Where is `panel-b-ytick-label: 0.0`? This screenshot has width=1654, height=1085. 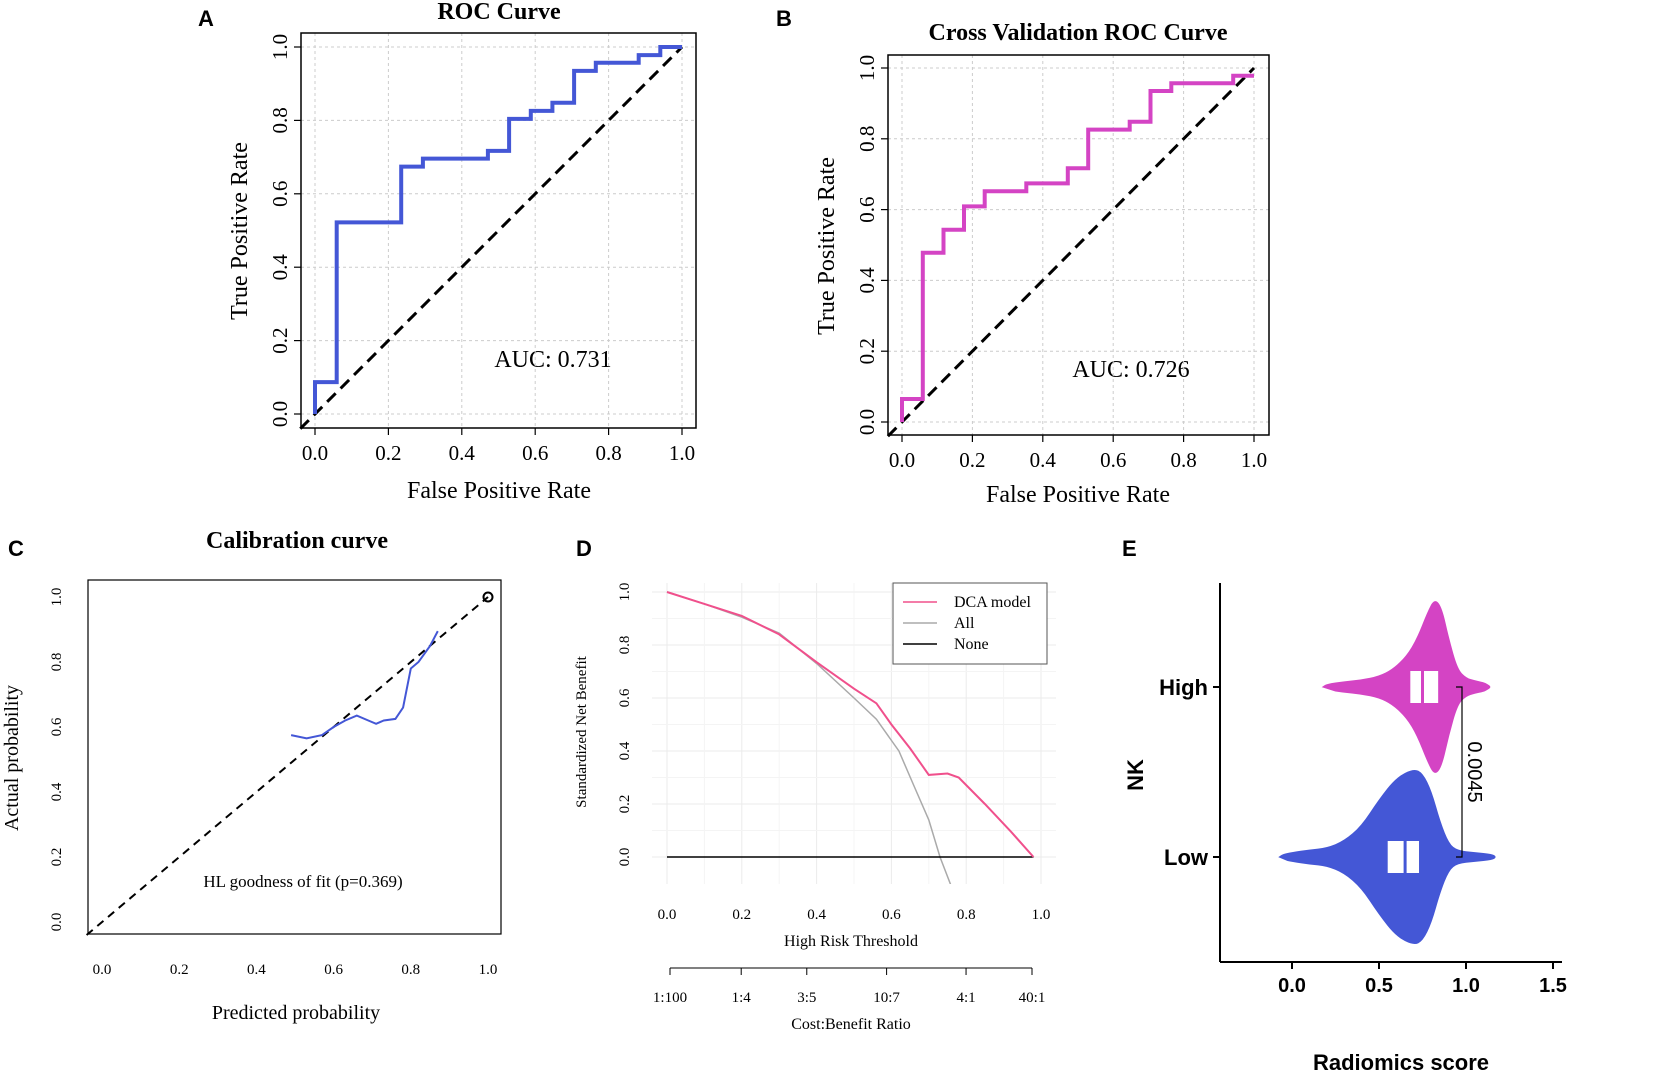 panel-b-ytick-label: 0.0 is located at coordinates (867, 422).